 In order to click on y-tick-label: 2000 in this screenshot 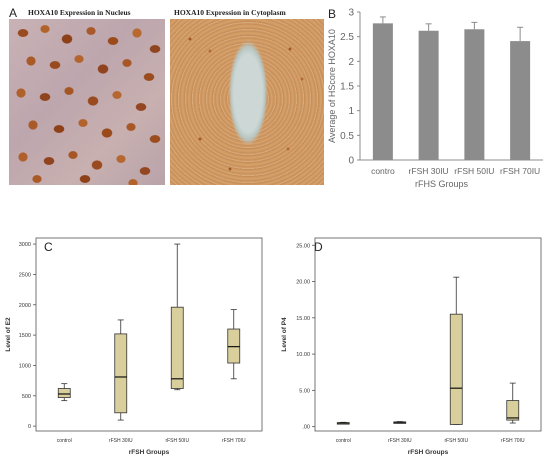, I will do `click(25, 306)`.